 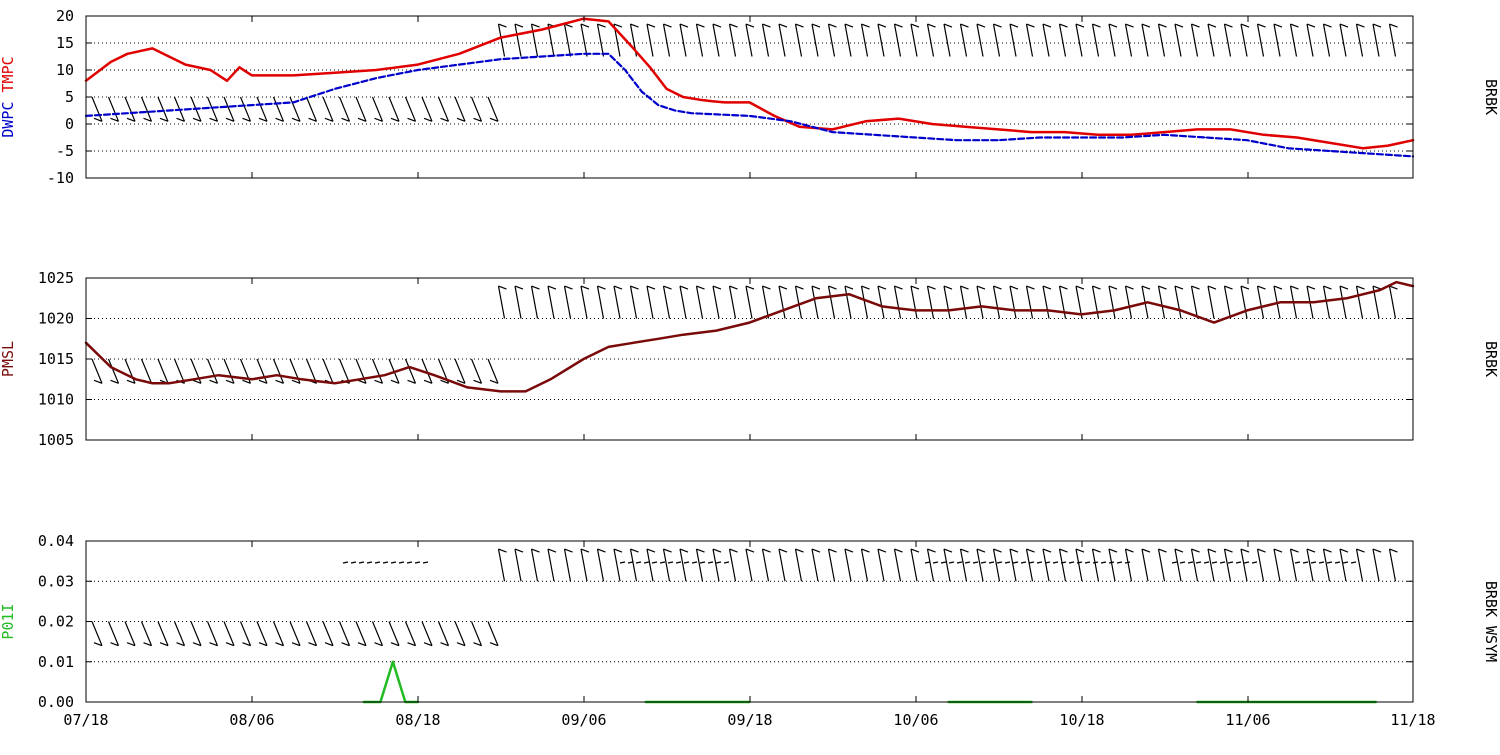 What do you see at coordinates (749, 336) in the screenshot?
I see `series-pmsl` at bounding box center [749, 336].